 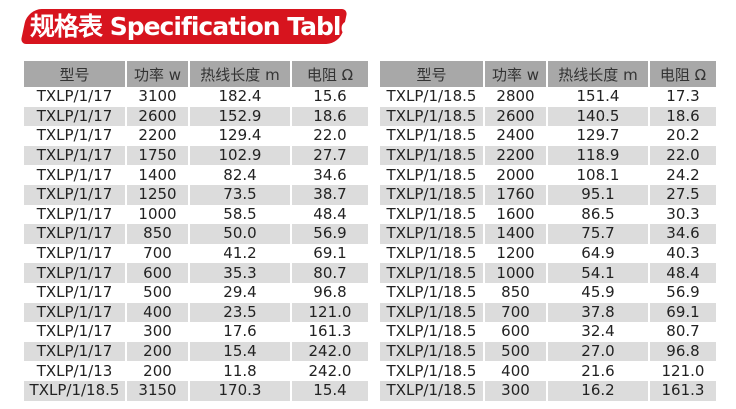 What do you see at coordinates (240, 135) in the screenshot?
I see `cell-wire-length: 129.4` at bounding box center [240, 135].